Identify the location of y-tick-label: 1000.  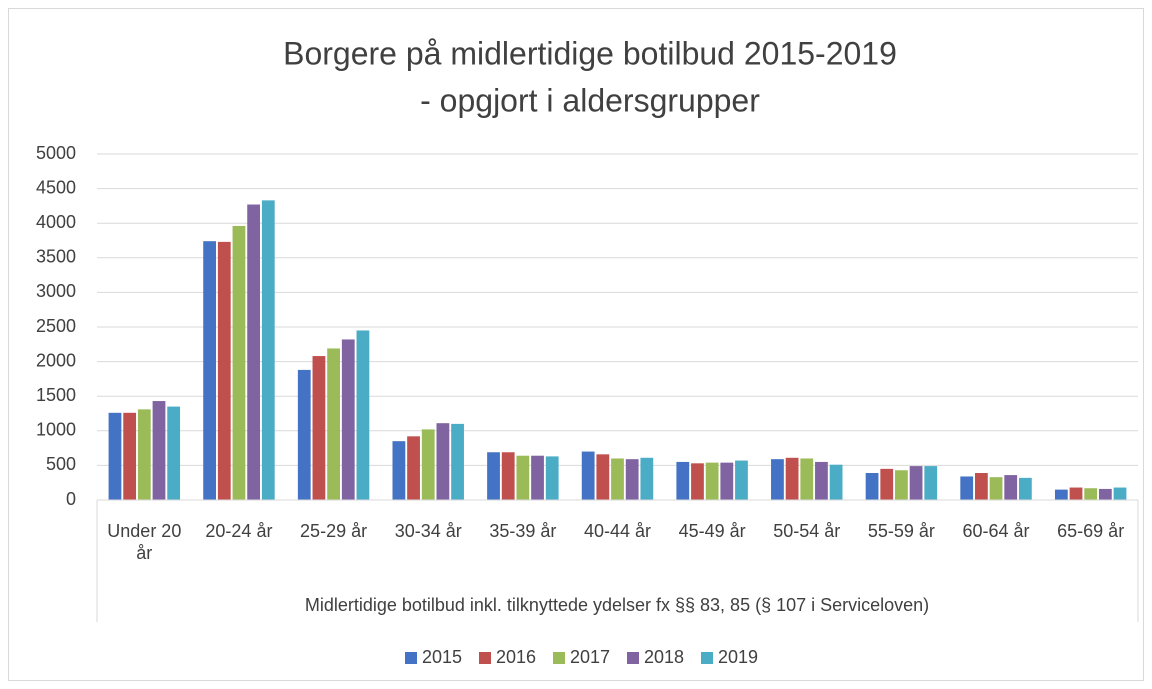
(56, 430).